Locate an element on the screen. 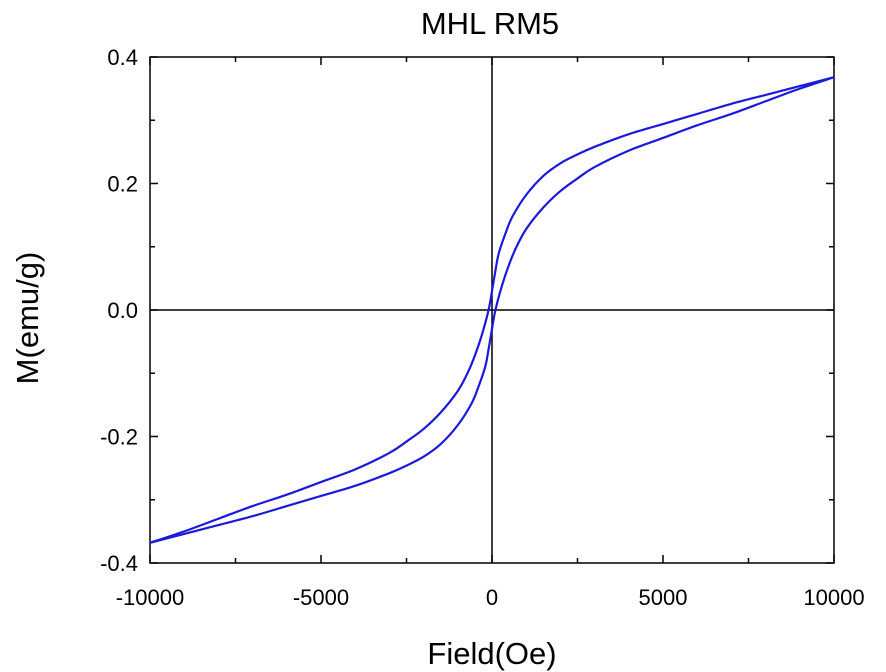  x-axis-title: Field(Oe) is located at coordinates (491, 653).